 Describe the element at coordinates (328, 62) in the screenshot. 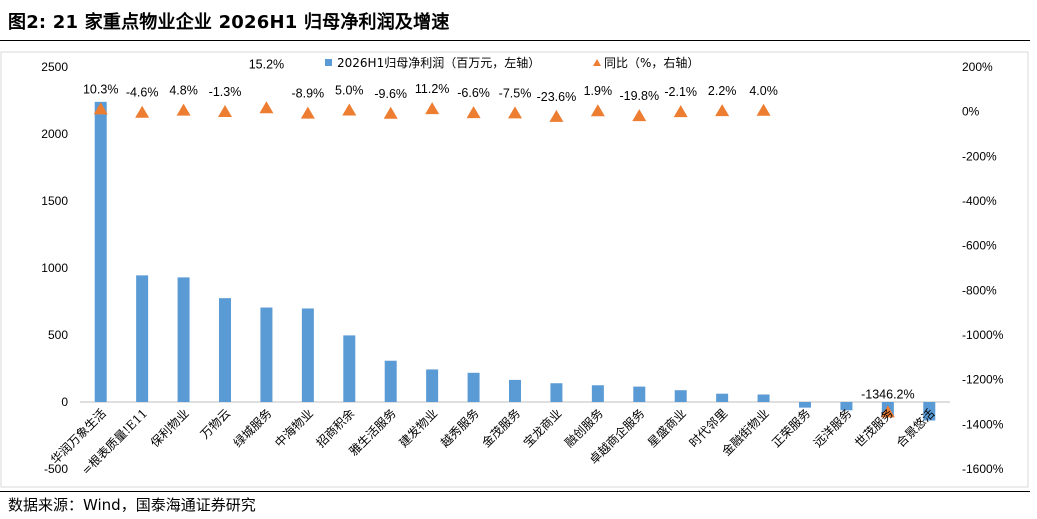

I see `legend-bar-swatch` at that location.